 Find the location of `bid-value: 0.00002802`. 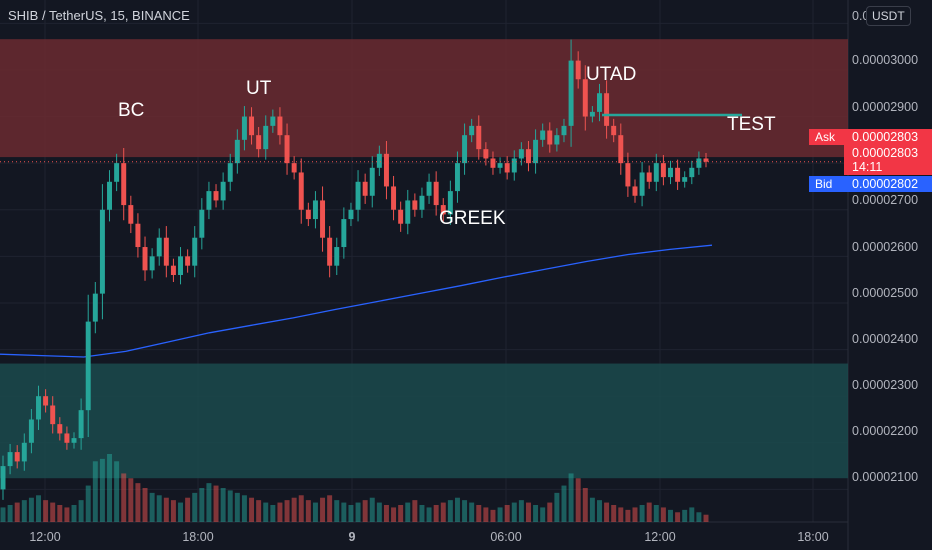

bid-value: 0.00002802 is located at coordinates (888, 184).